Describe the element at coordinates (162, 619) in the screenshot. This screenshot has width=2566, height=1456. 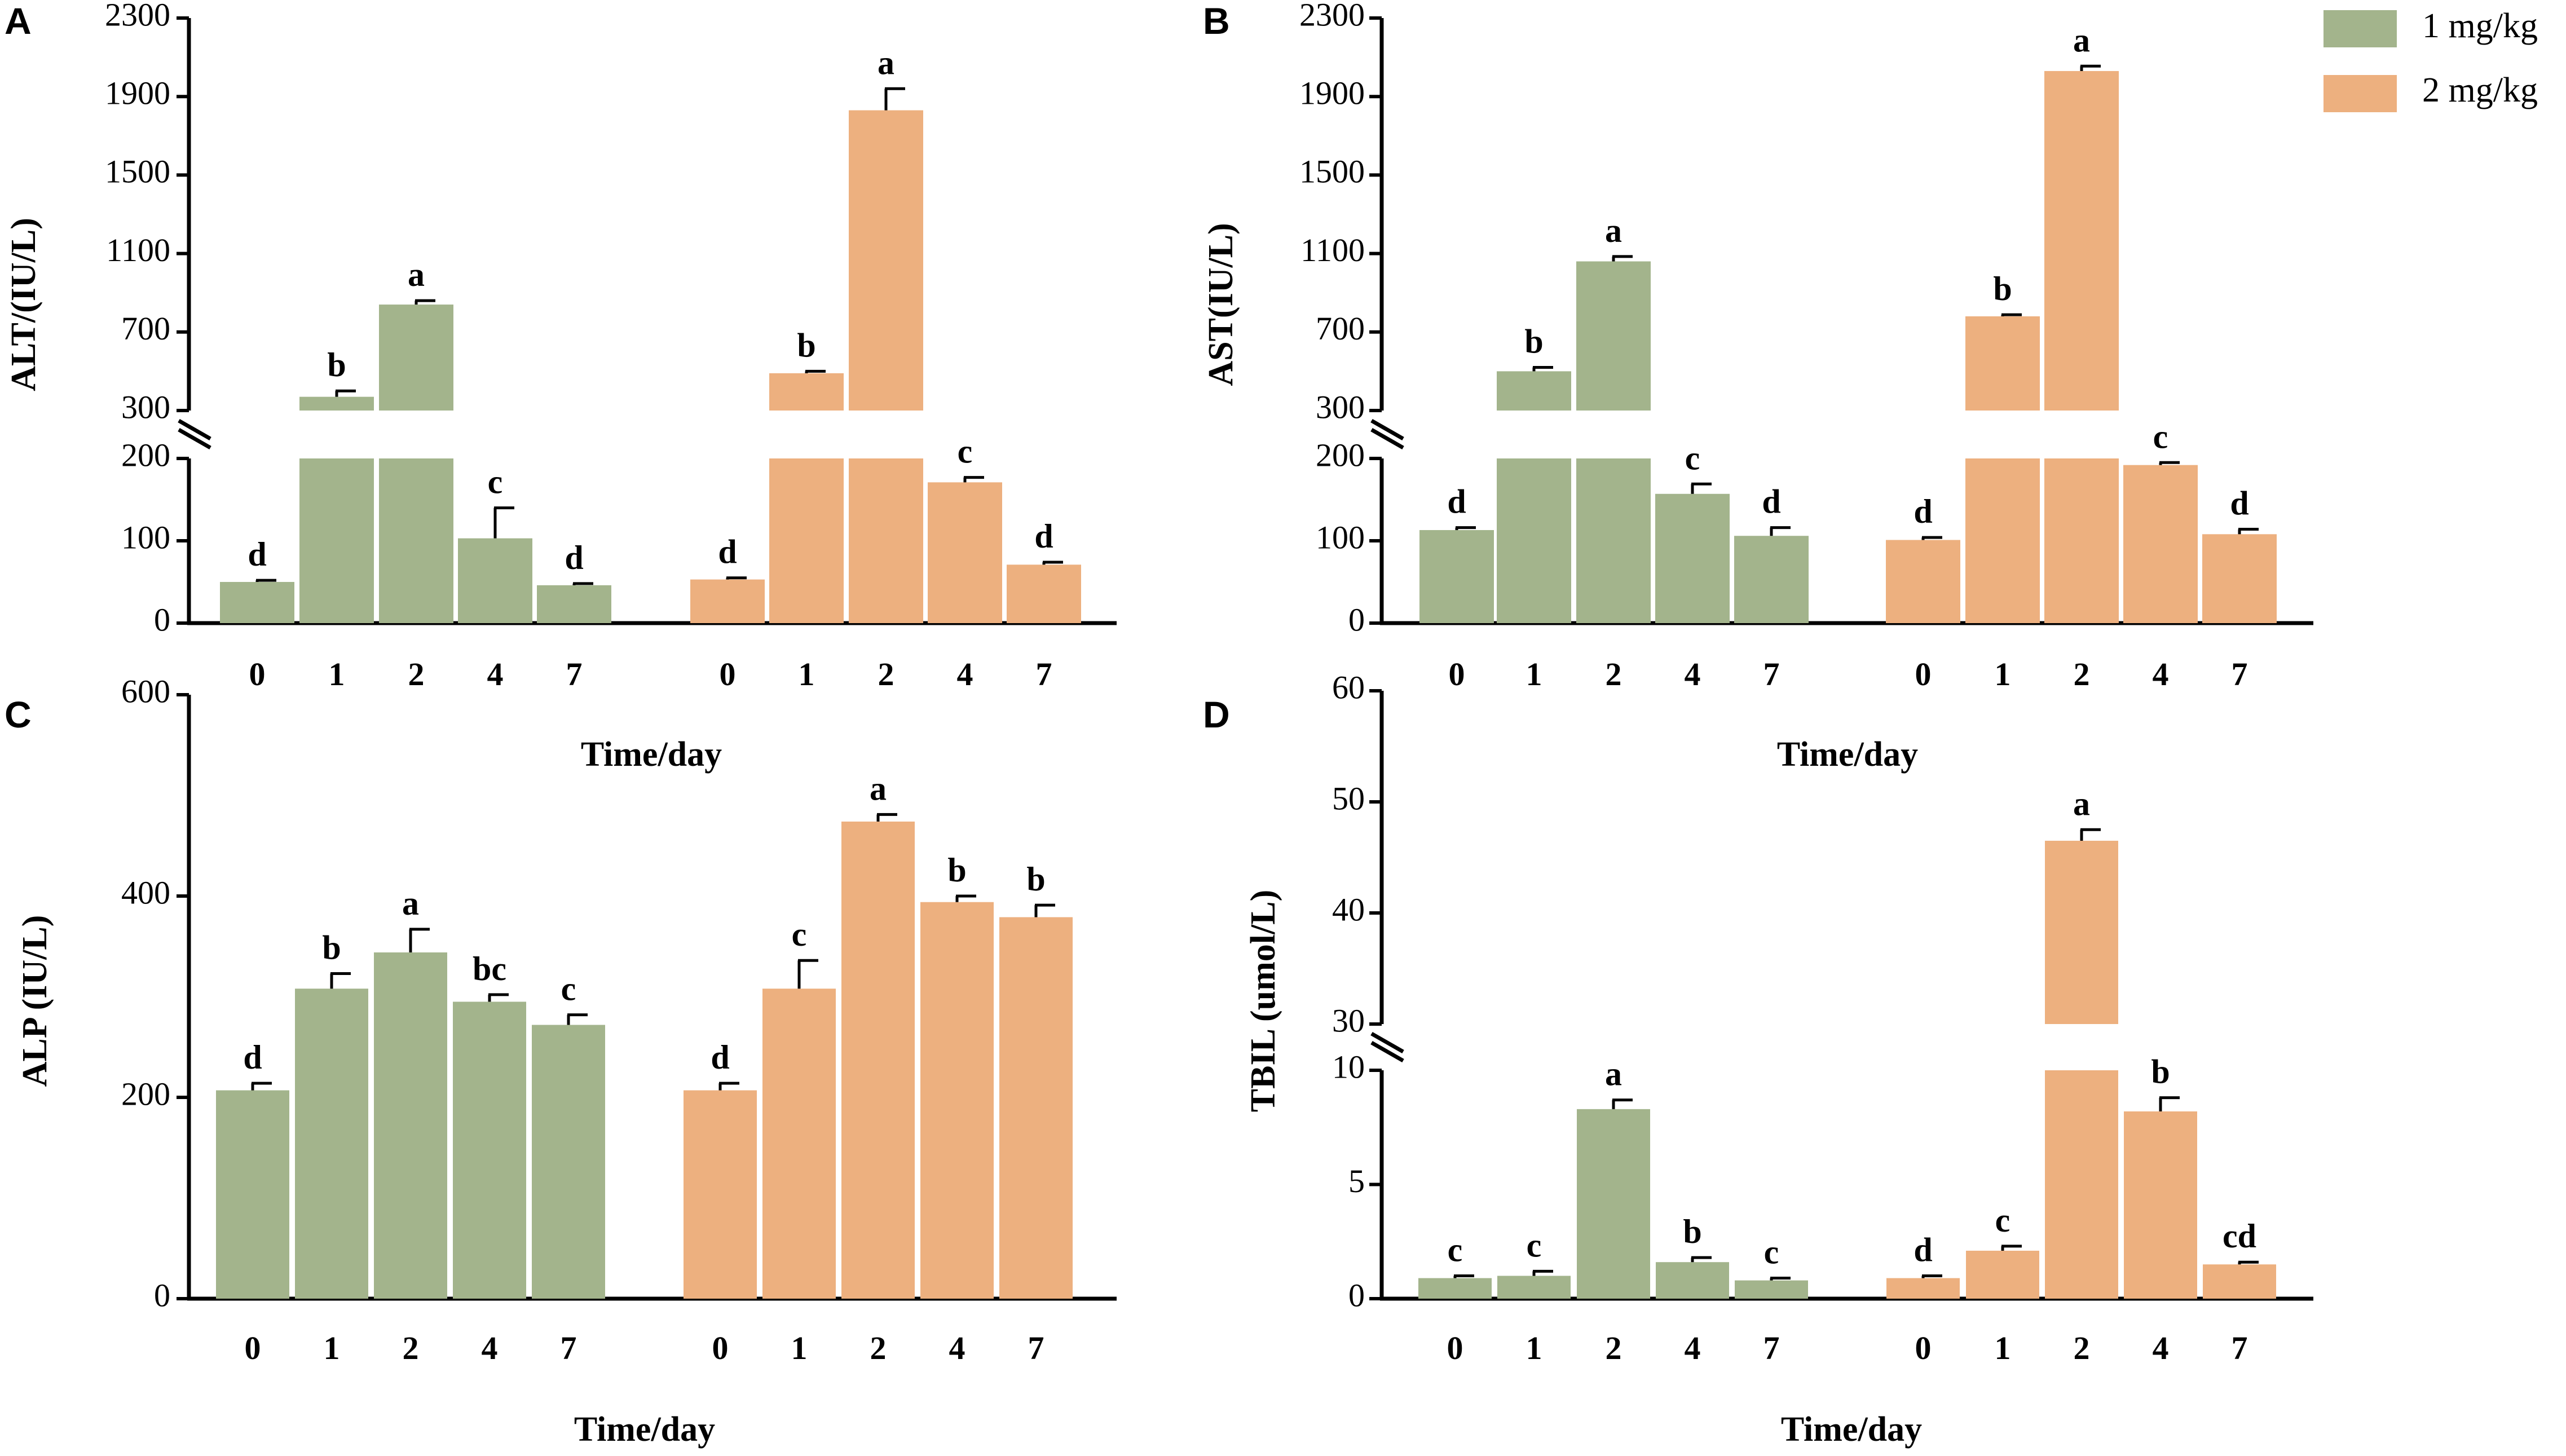
I see `y-tick-label: 0` at that location.